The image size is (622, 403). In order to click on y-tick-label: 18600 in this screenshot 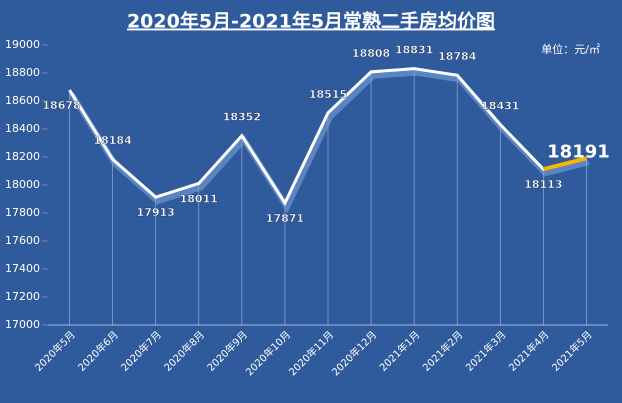, I will do `click(22, 100)`.